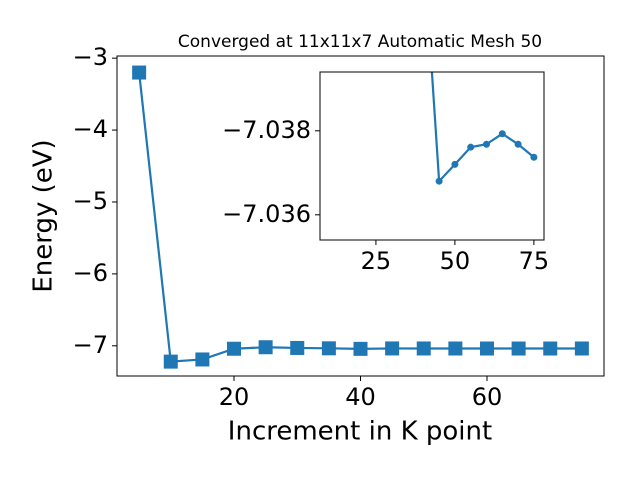  I want to click on y-tick-label: −7, so click(90, 345).